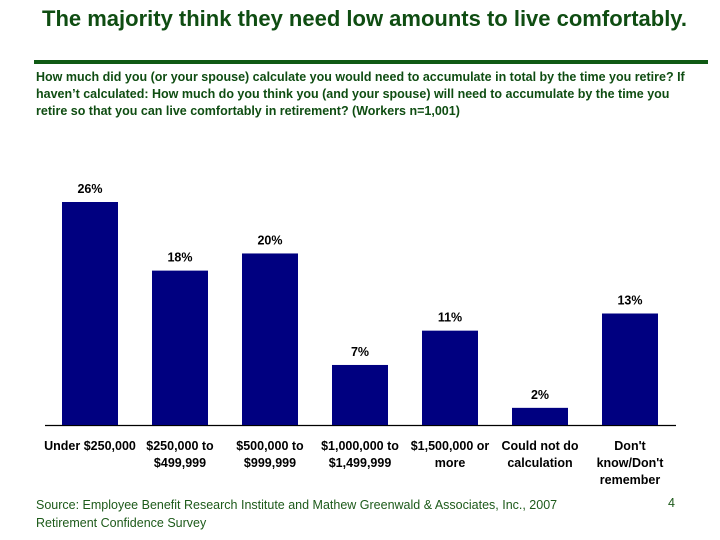 This screenshot has height=540, width=720. Describe the element at coordinates (540, 454) in the screenshot. I see `category-label: Could not do calculation` at that location.